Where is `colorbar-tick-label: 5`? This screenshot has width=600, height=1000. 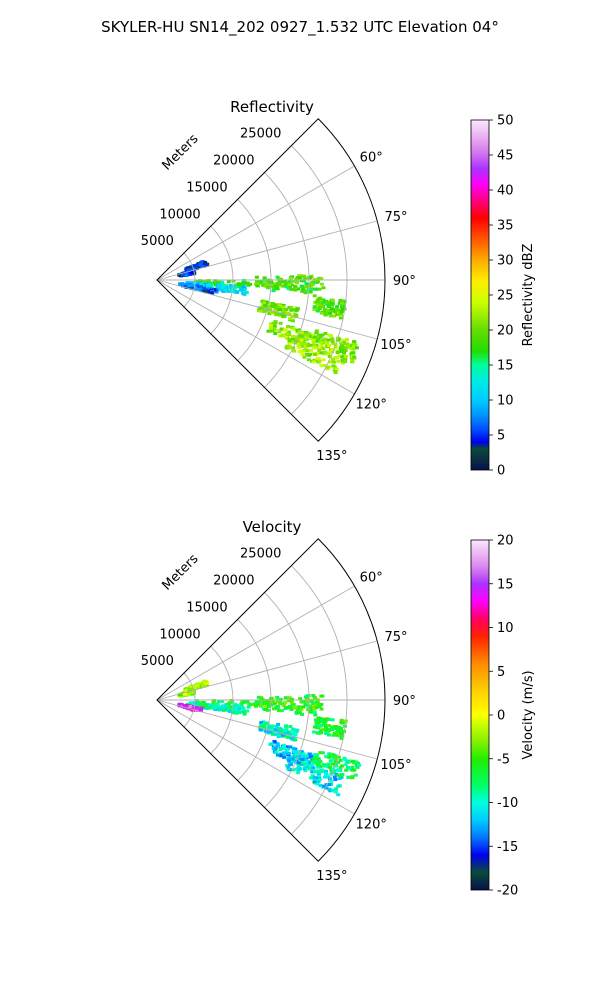
colorbar-tick-label: 5 is located at coordinates (501, 672).